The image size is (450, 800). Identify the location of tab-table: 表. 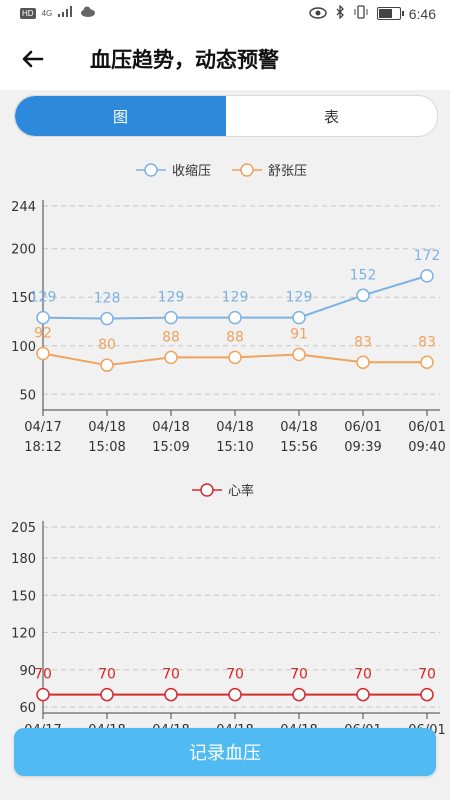
(331, 116).